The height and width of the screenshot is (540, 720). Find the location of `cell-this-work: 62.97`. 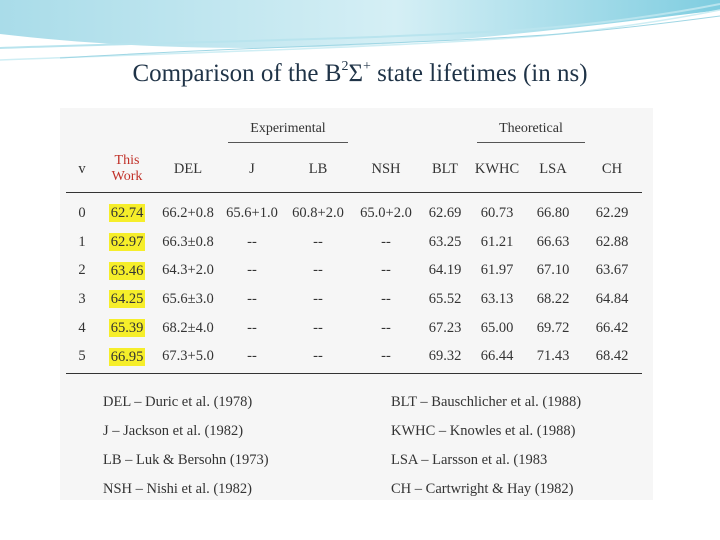

cell-this-work: 62.97 is located at coordinates (127, 242).